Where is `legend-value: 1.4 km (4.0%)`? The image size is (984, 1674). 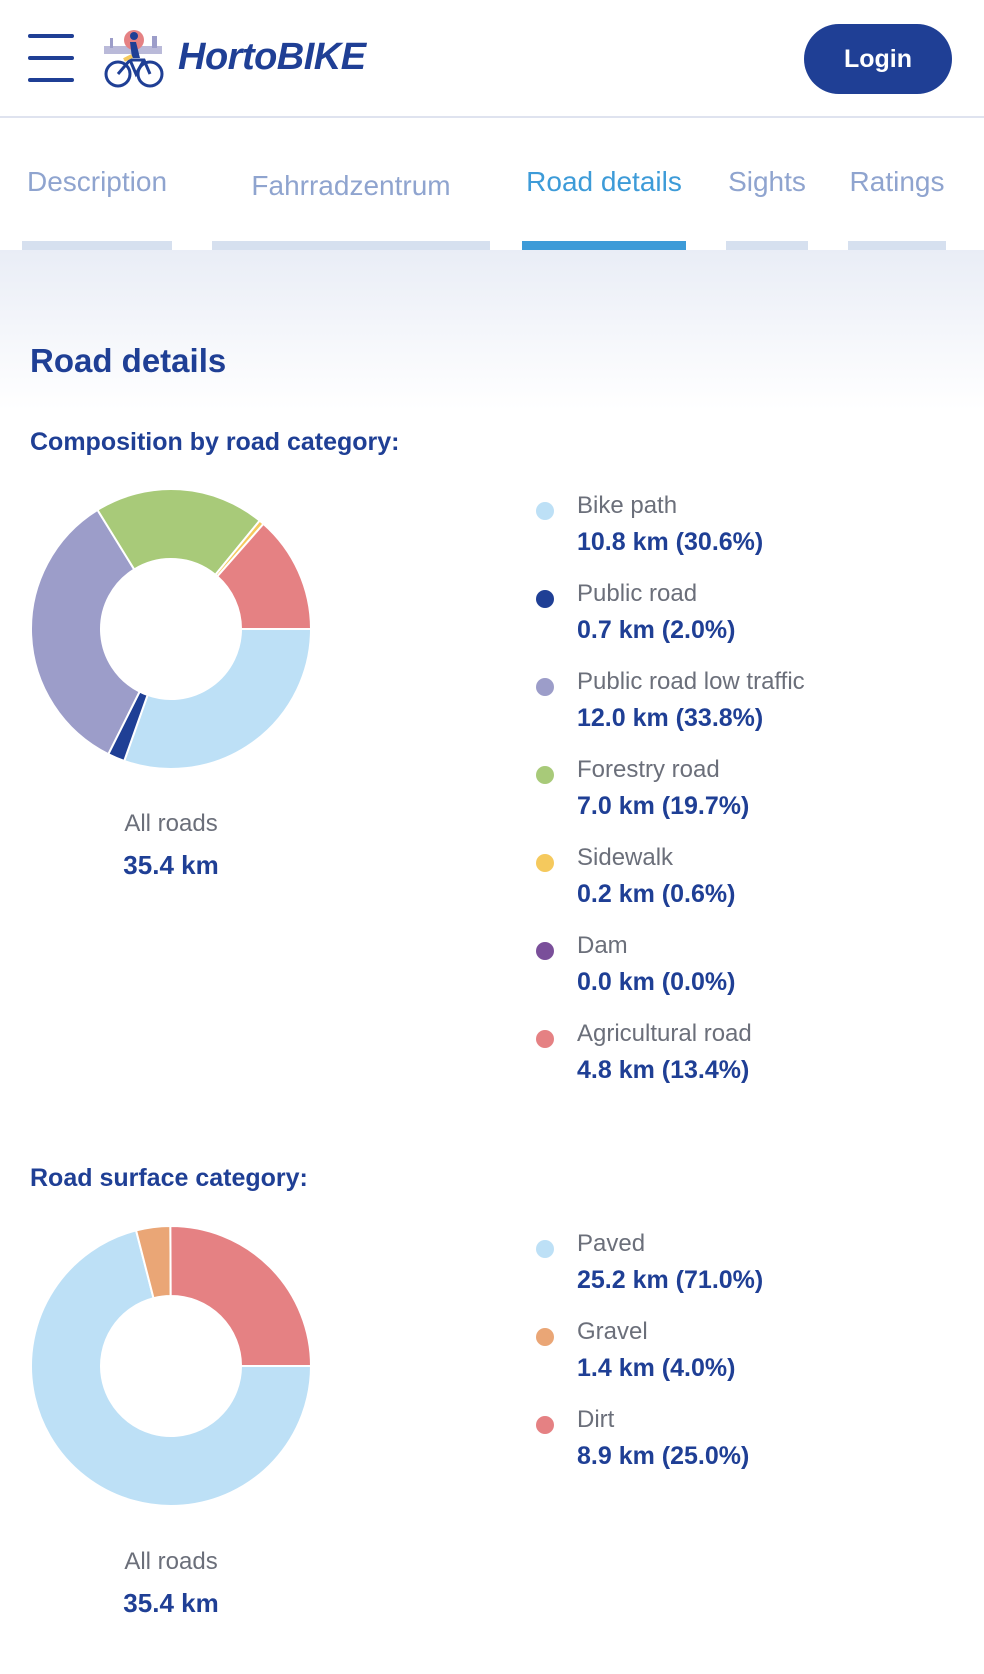 legend-value: 1.4 km (4.0%) is located at coordinates (656, 1368).